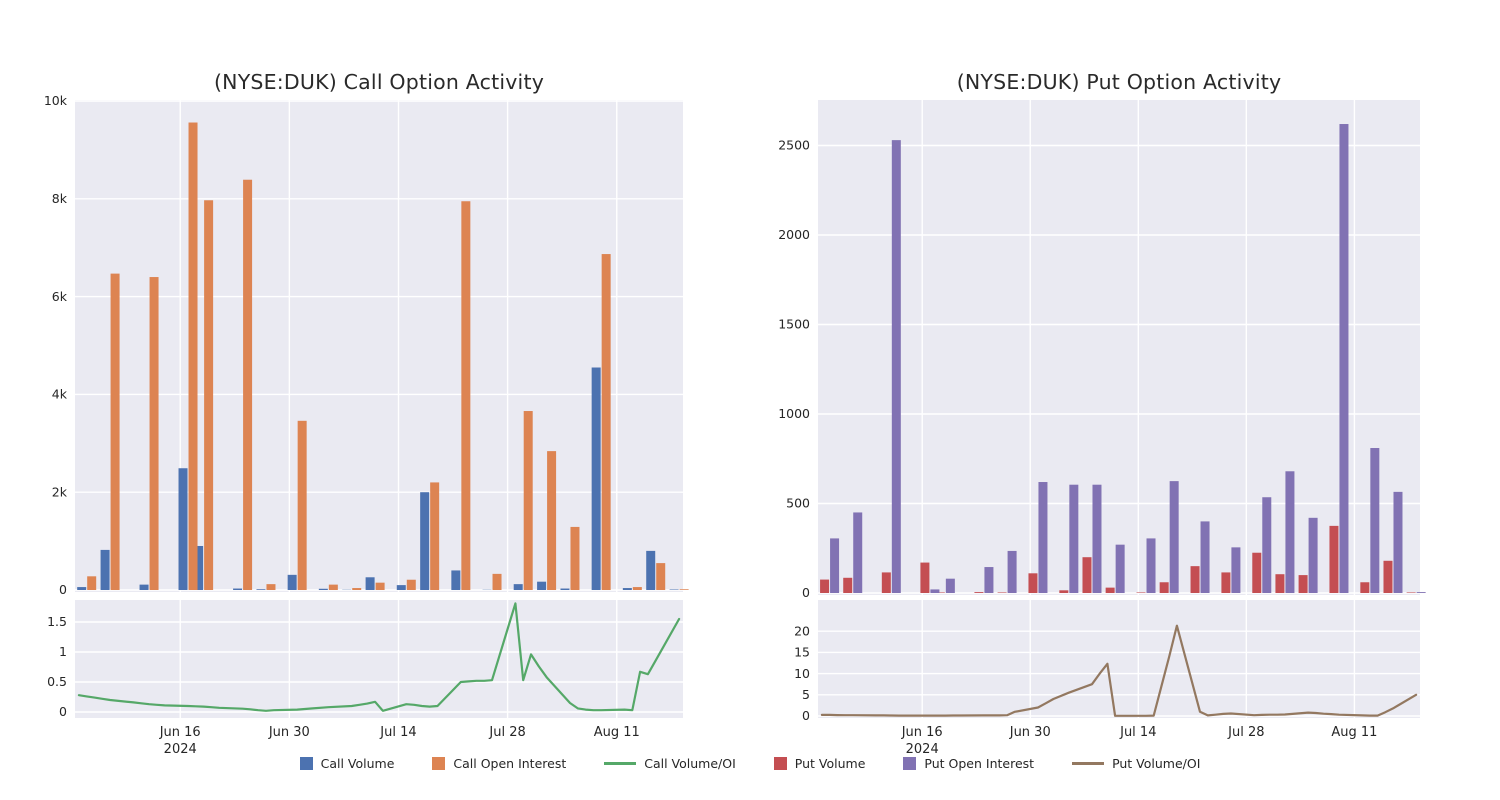 This screenshot has width=1500, height=800. What do you see at coordinates (670, 763) in the screenshot?
I see `legend-item-call-volume-oi: Call Volume/OI` at bounding box center [670, 763].